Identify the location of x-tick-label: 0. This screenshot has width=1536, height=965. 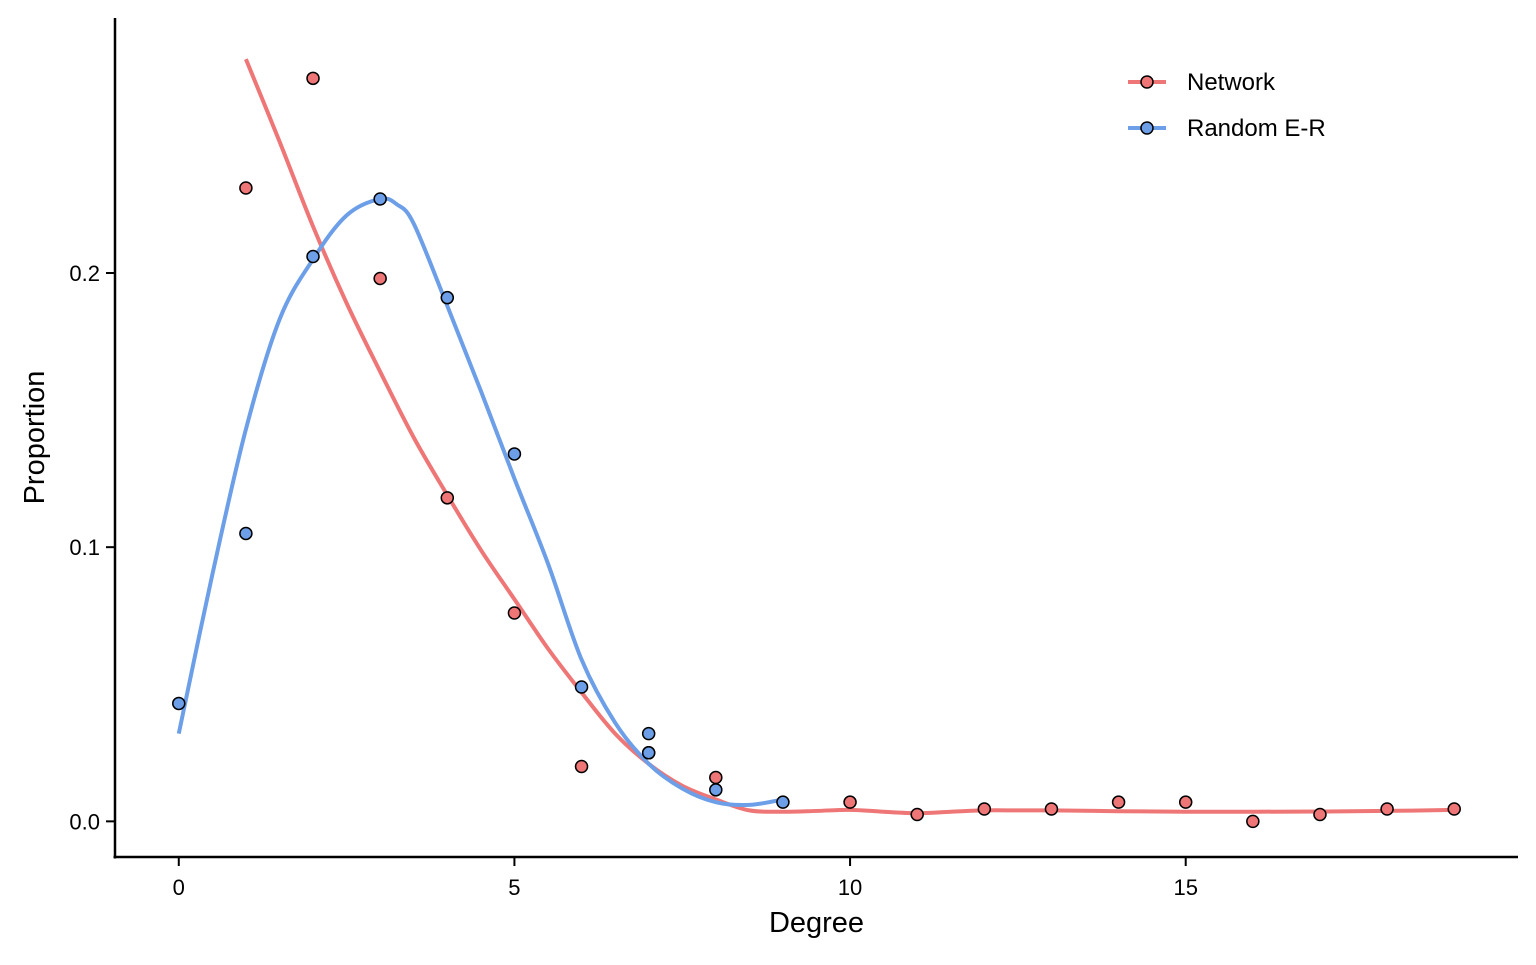
(179, 887).